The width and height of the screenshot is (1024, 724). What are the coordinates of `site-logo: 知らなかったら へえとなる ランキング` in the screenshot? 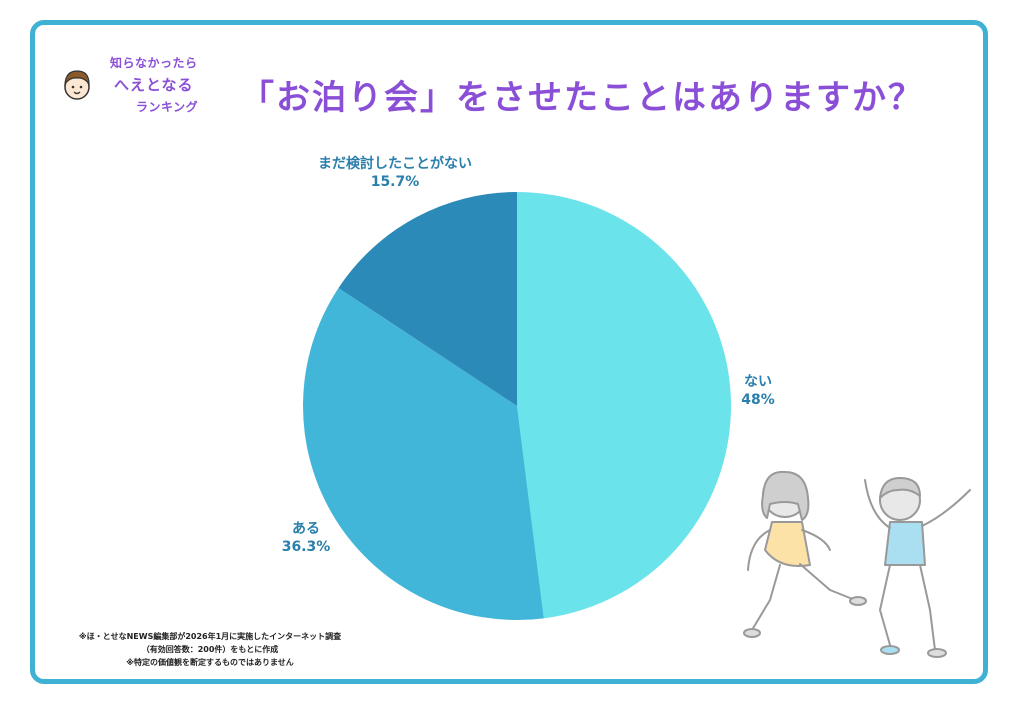 It's located at (150, 92).